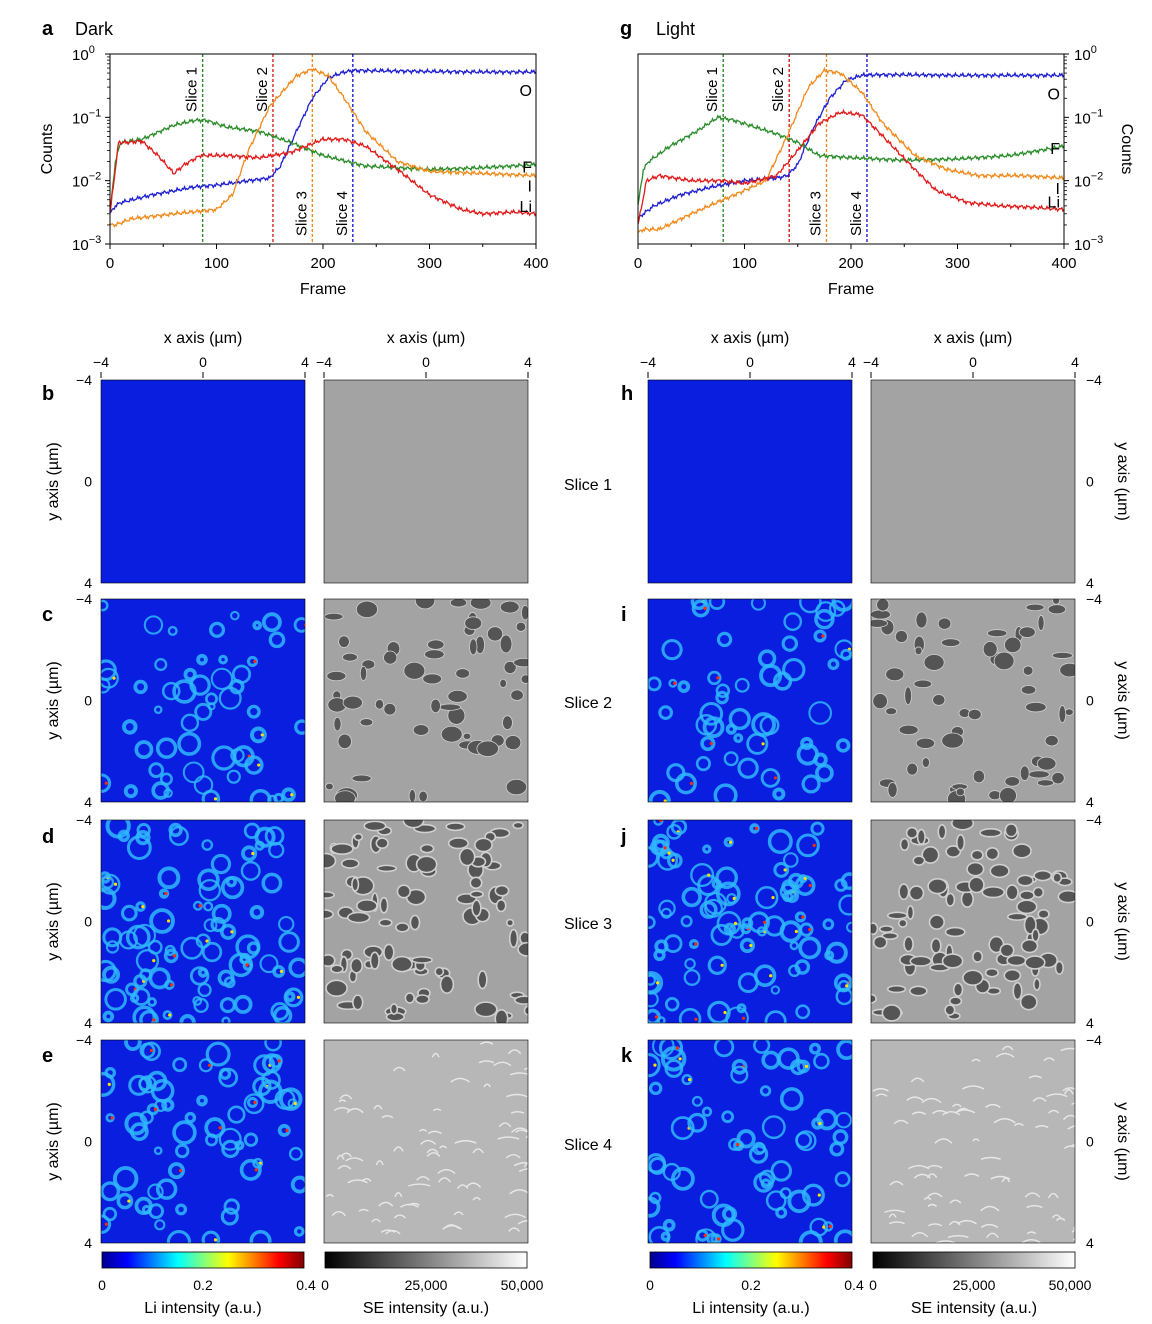 The height and width of the screenshot is (1324, 1152). Describe the element at coordinates (203, 1285) in the screenshot. I see `colorbar-tick: 0.2` at that location.